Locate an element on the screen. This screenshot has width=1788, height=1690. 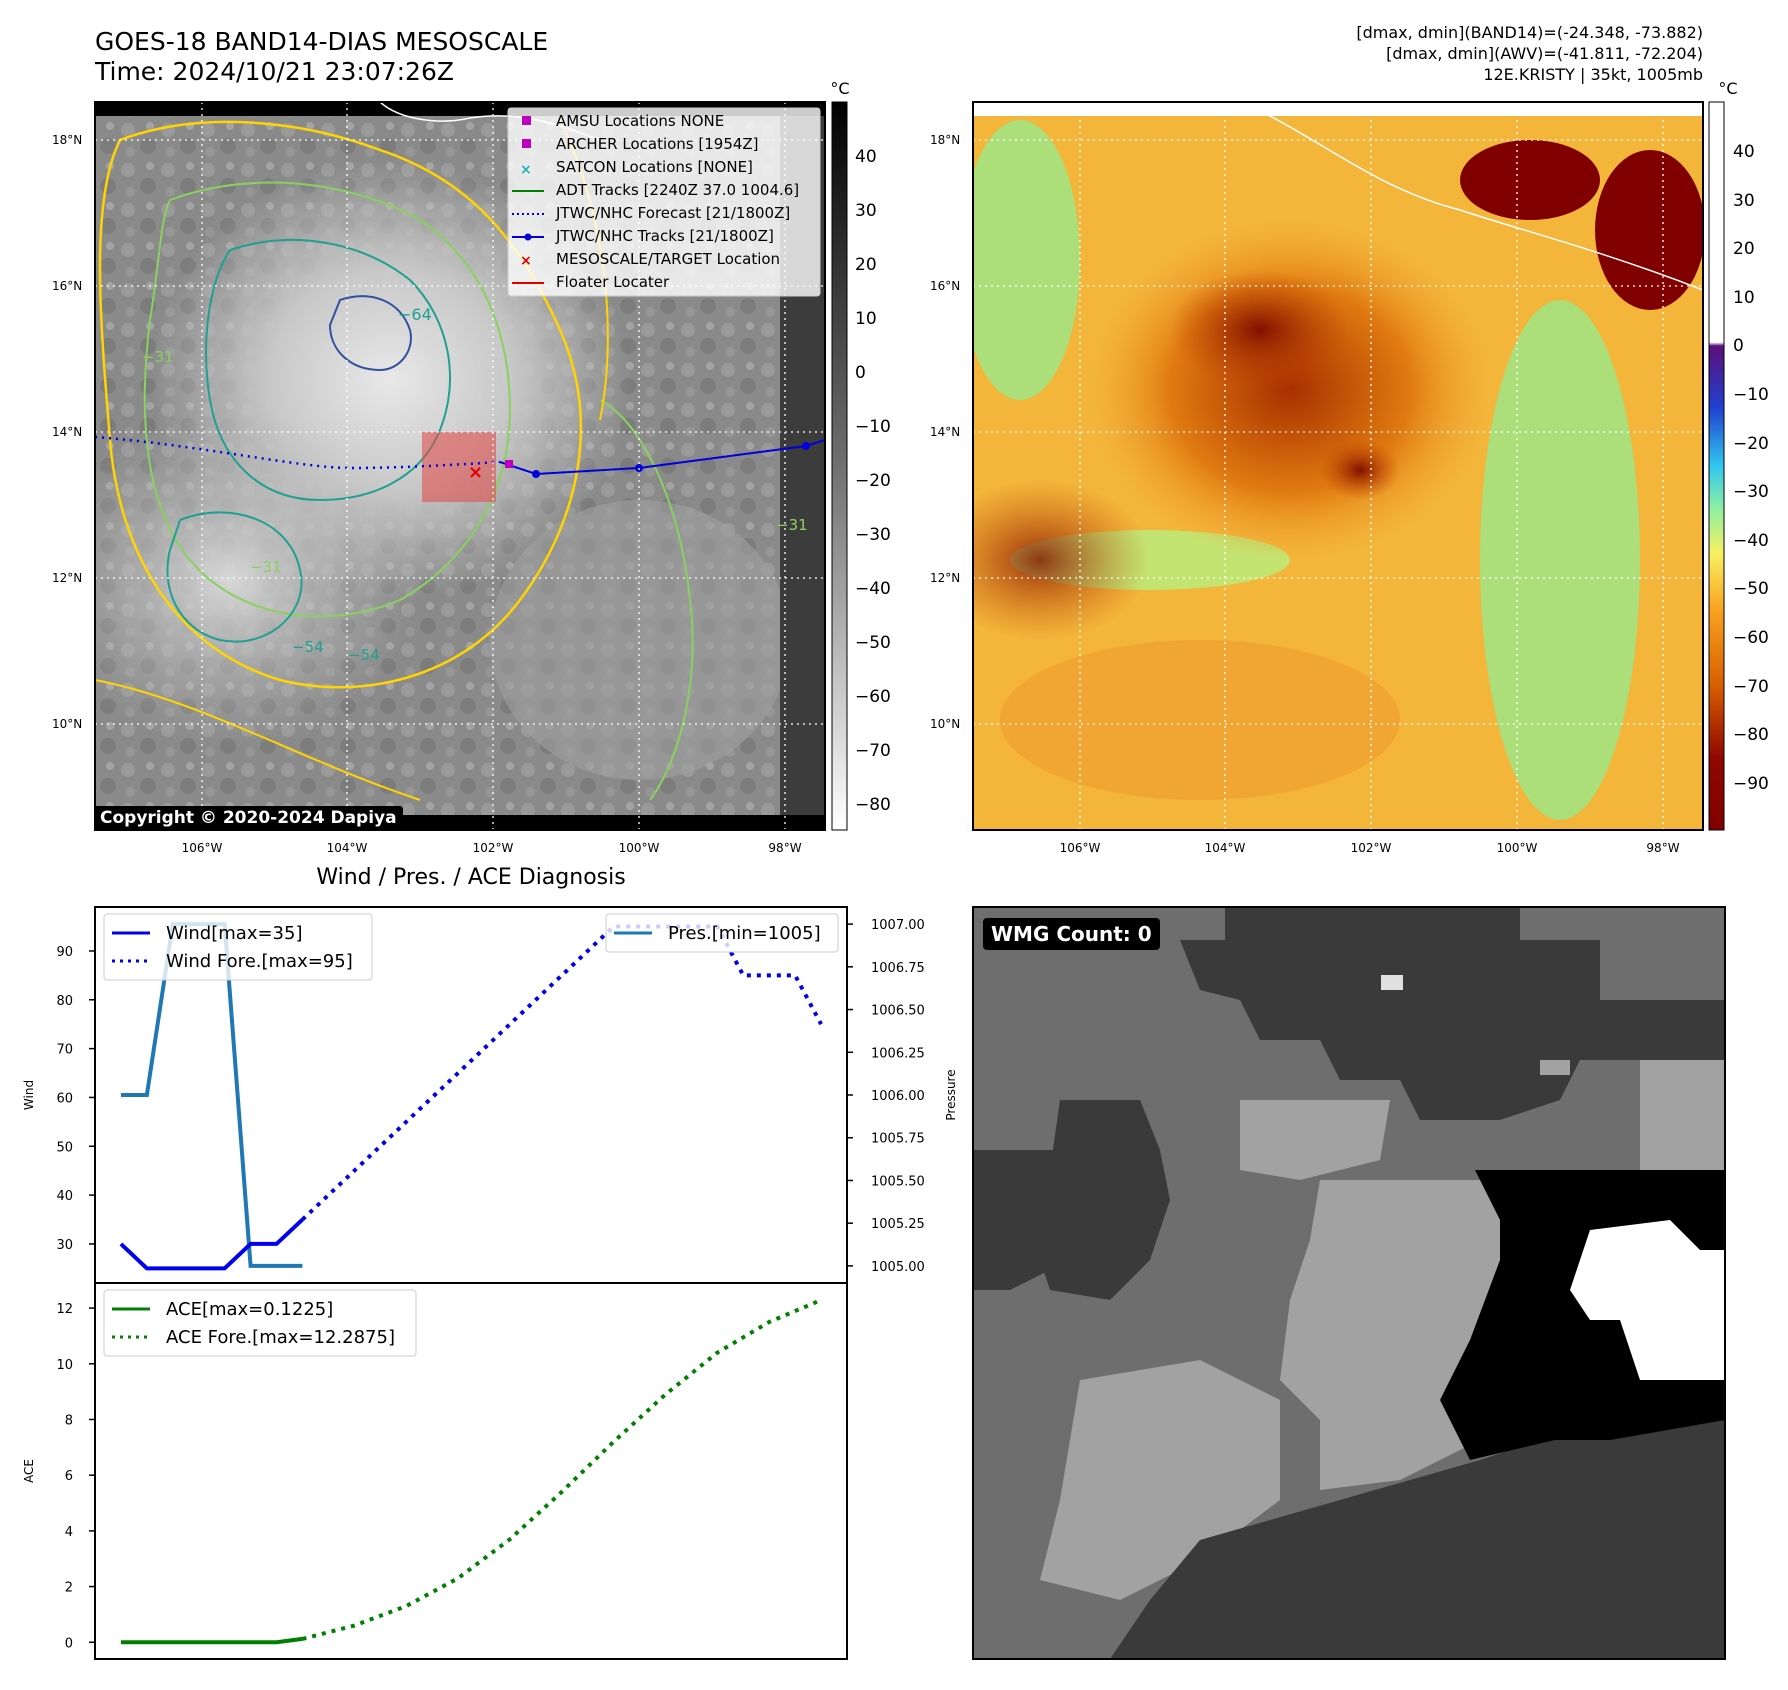
legend-label: AMSU Locations NONE is located at coordinates (640, 121).